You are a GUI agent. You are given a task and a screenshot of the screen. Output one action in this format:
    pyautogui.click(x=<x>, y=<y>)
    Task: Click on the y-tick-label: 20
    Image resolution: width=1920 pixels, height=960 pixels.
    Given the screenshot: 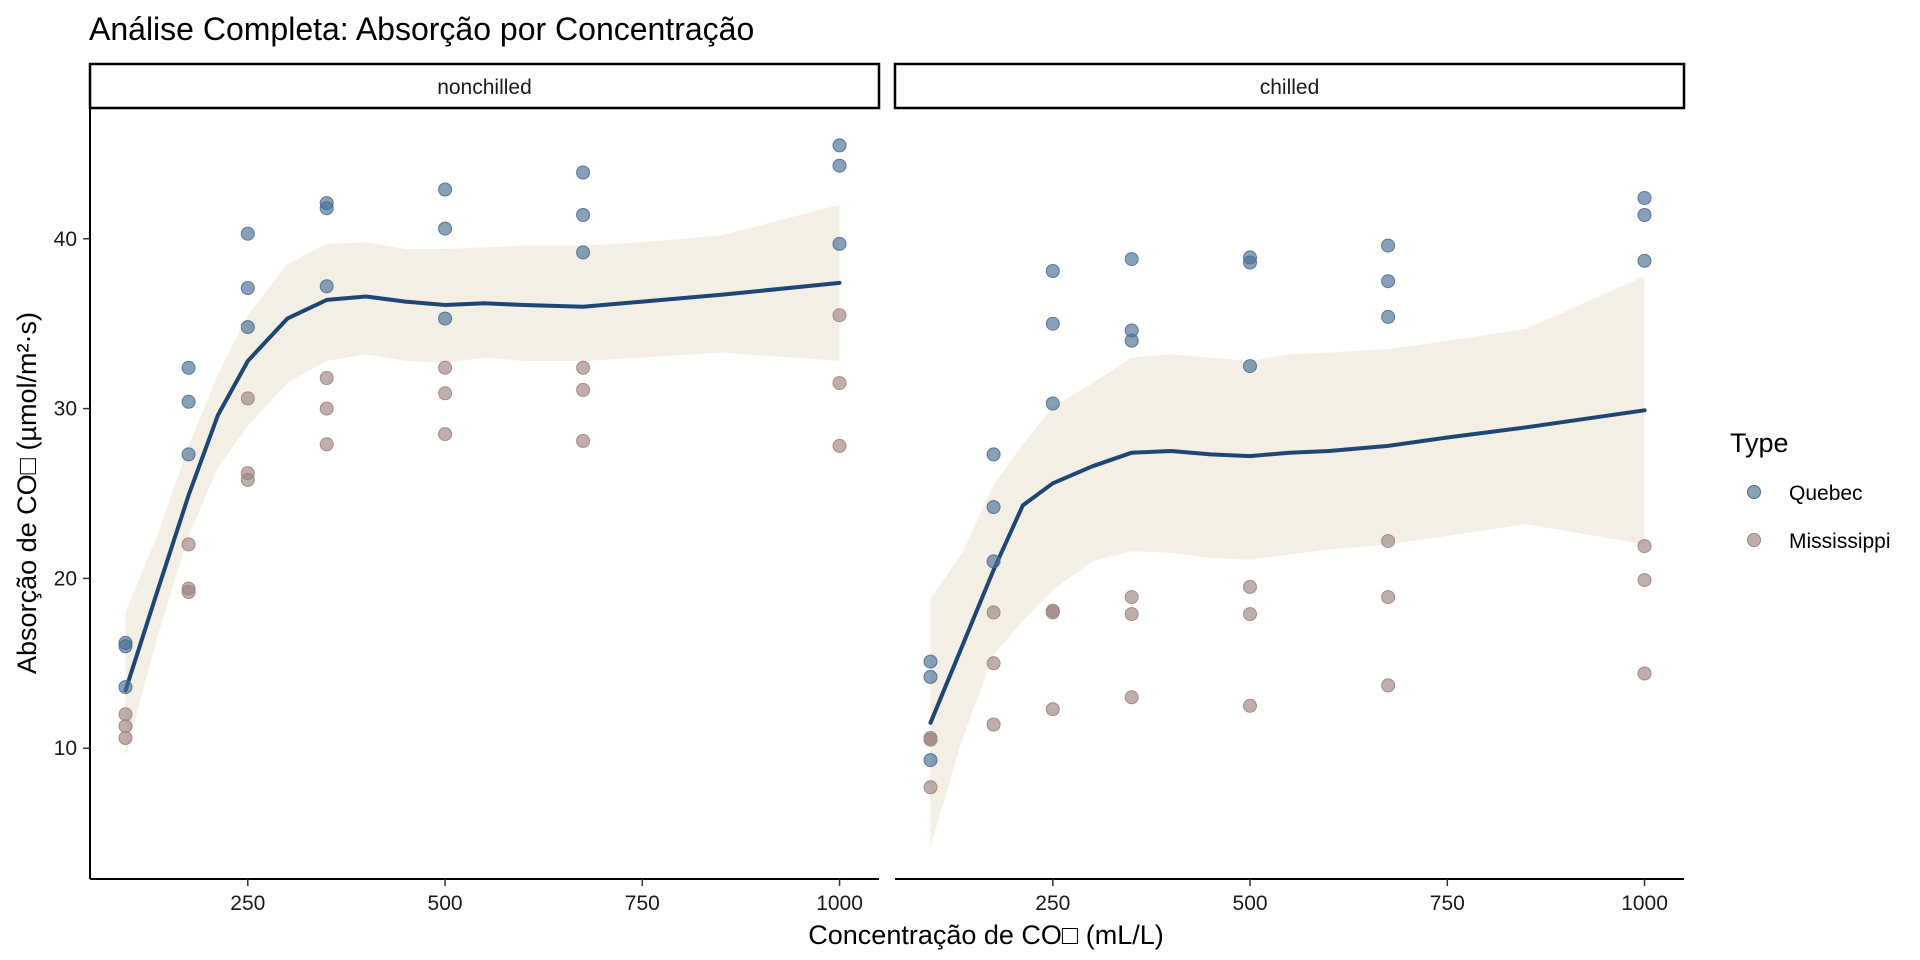 What is the action you would take?
    pyautogui.click(x=65, y=578)
    